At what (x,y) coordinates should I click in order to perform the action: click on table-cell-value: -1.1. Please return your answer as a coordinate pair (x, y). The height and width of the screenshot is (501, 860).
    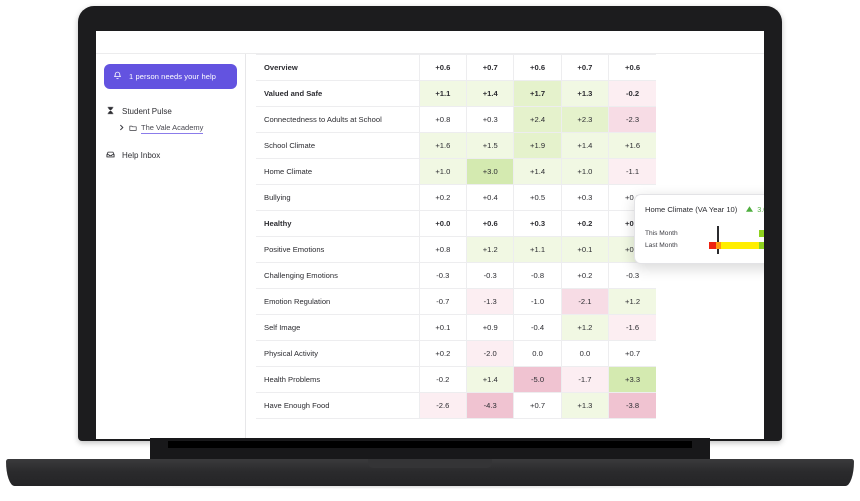
    Looking at the image, I should click on (632, 171).